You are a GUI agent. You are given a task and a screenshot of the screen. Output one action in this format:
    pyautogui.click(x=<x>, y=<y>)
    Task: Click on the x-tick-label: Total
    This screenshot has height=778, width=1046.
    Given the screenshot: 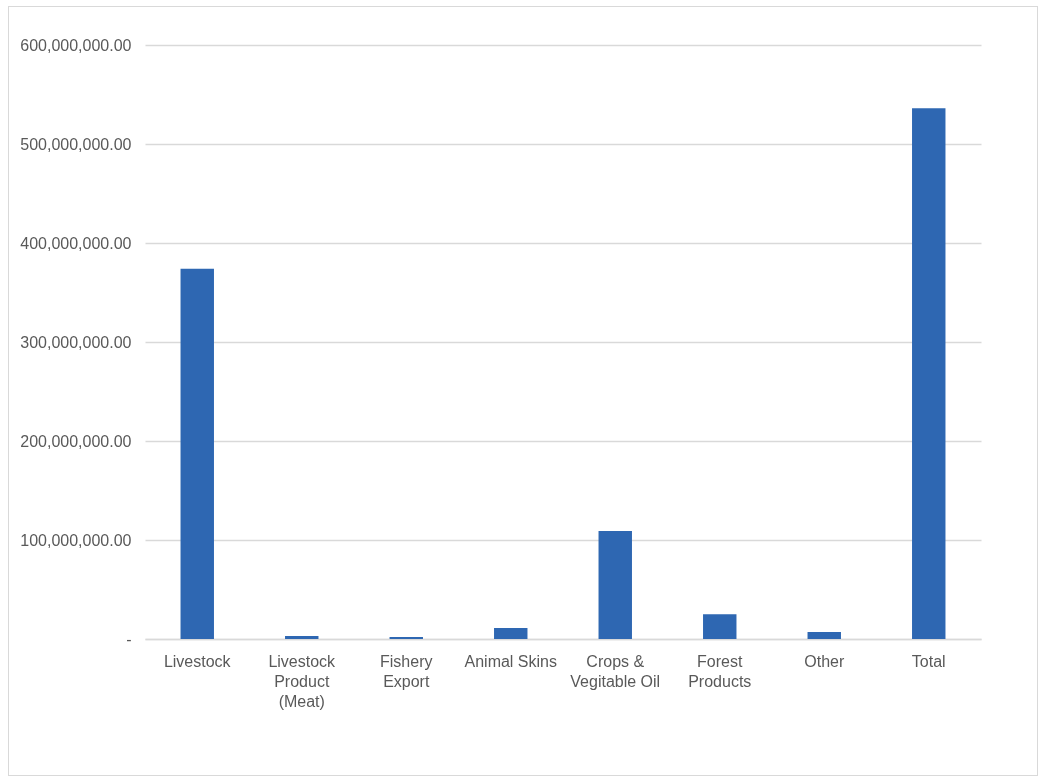 What is the action you would take?
    pyautogui.click(x=928, y=661)
    